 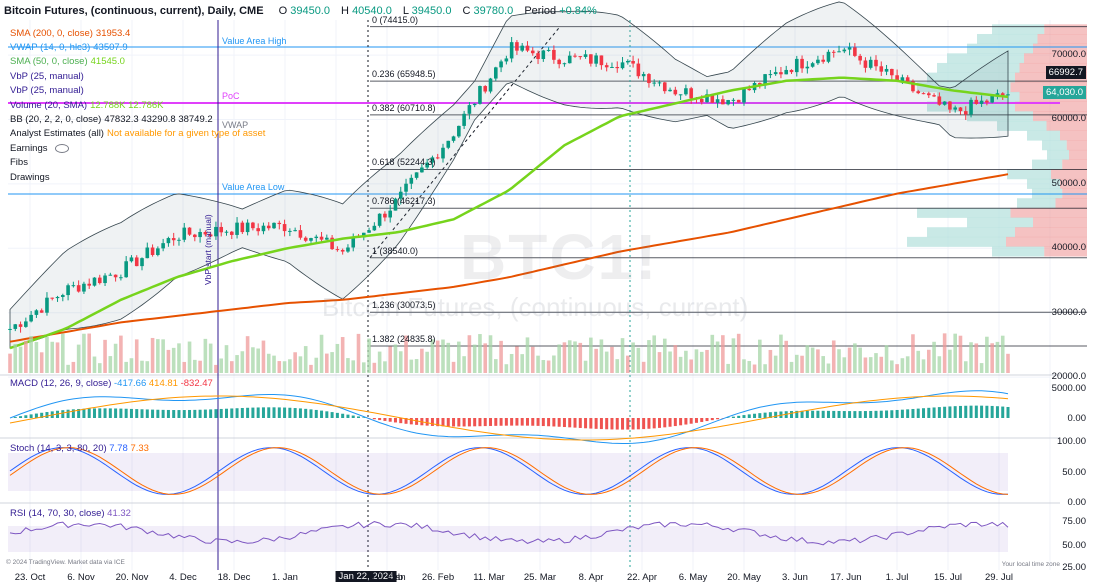 What do you see at coordinates (948, 577) in the screenshot?
I see `time-axis-label: 15. Jul` at bounding box center [948, 577].